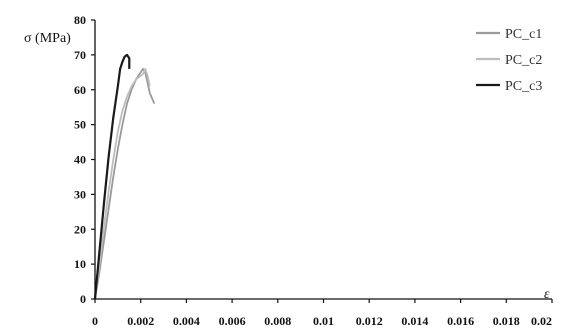 The image size is (570, 336). Describe the element at coordinates (80, 194) in the screenshot. I see `y-tick-label: 30` at that location.